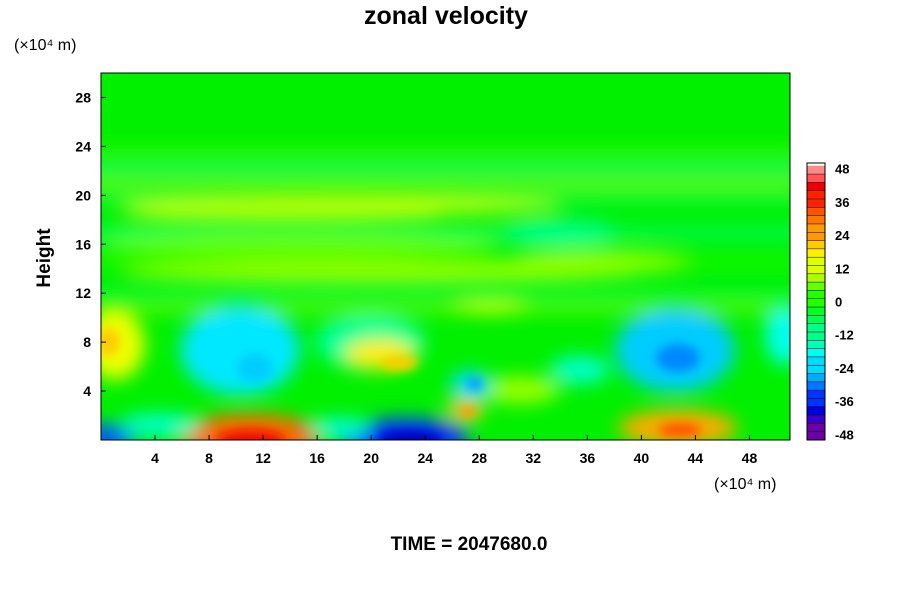  What do you see at coordinates (842, 235) in the screenshot?
I see `colorbar-tick-label: 24` at bounding box center [842, 235].